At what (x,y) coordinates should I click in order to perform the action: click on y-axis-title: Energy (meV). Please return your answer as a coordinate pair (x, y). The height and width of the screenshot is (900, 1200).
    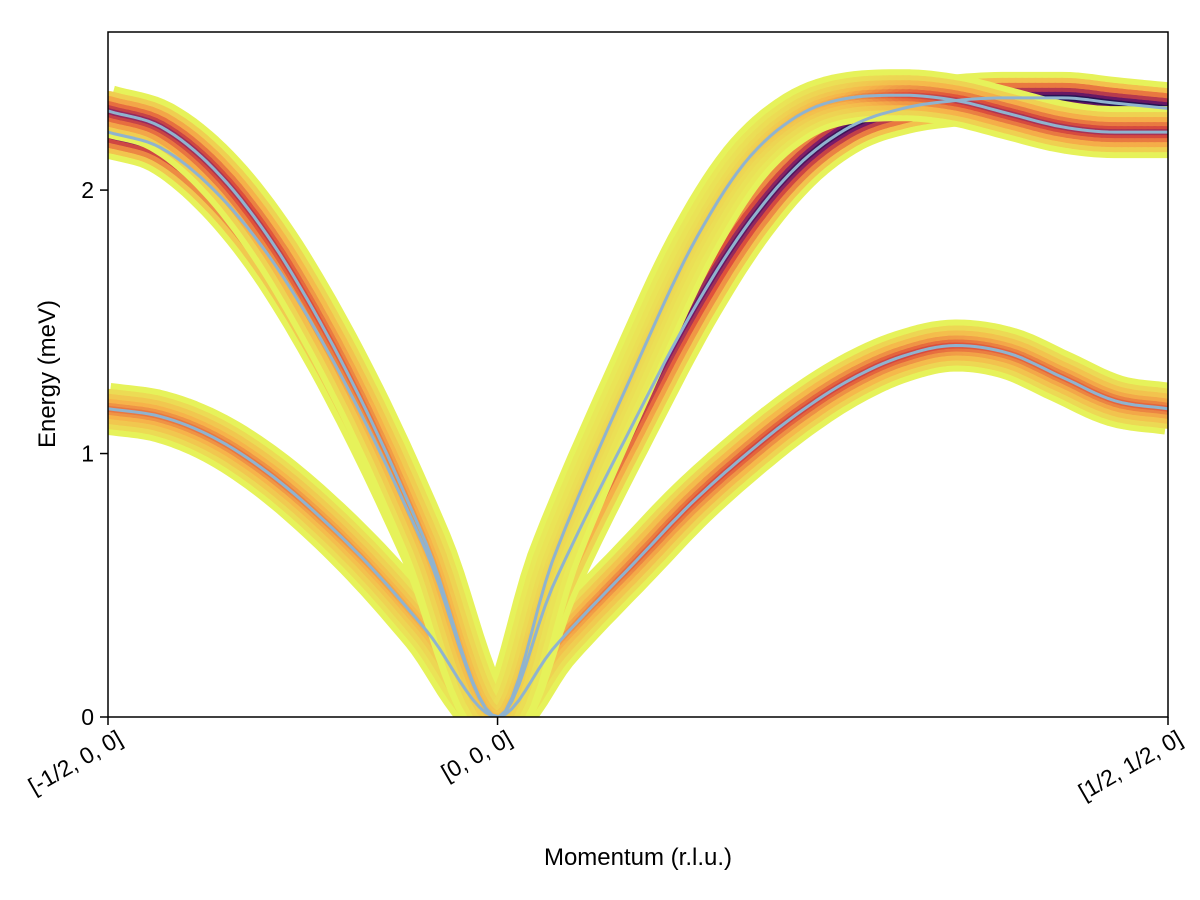
    Looking at the image, I should click on (47, 374).